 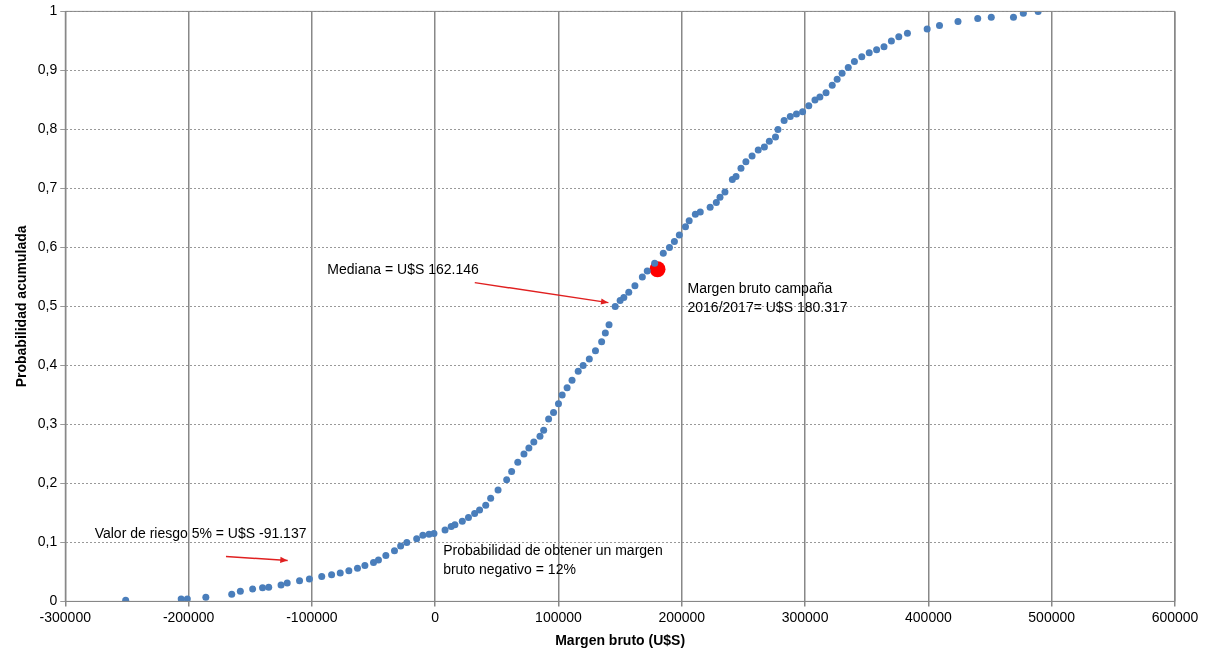 What do you see at coordinates (553, 560) in the screenshot?
I see `annotation: Probabilidad de obtener un margen bruto negativo = 12%` at bounding box center [553, 560].